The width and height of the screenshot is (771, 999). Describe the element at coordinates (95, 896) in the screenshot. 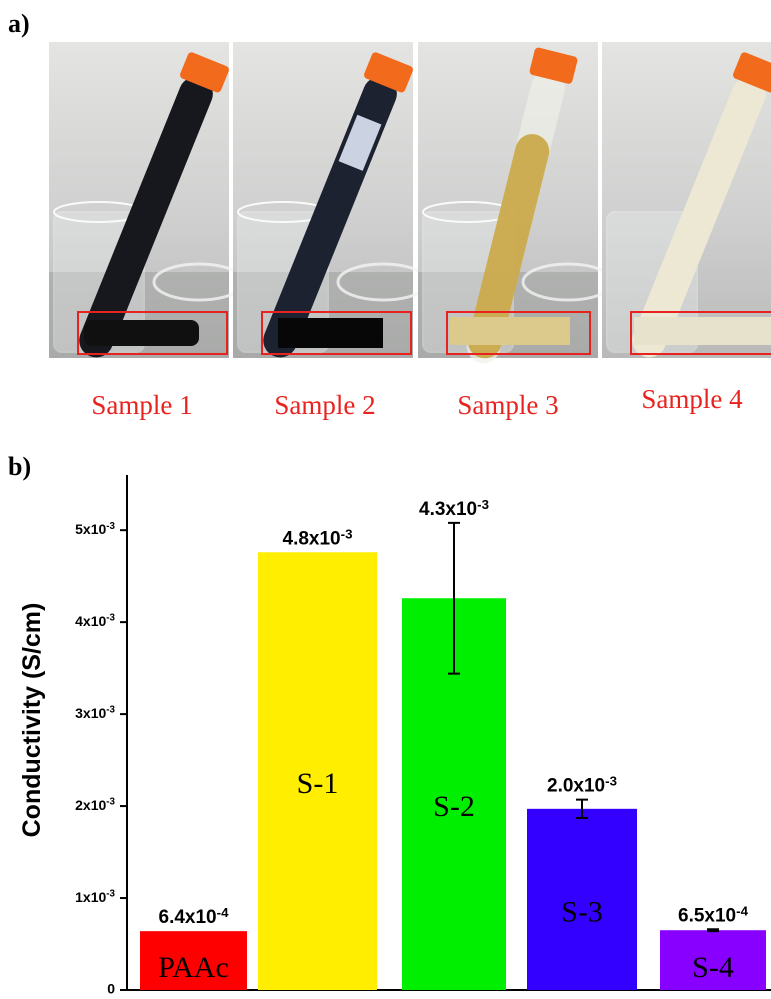

I see `y-tick-label: 1x10⁻³` at that location.